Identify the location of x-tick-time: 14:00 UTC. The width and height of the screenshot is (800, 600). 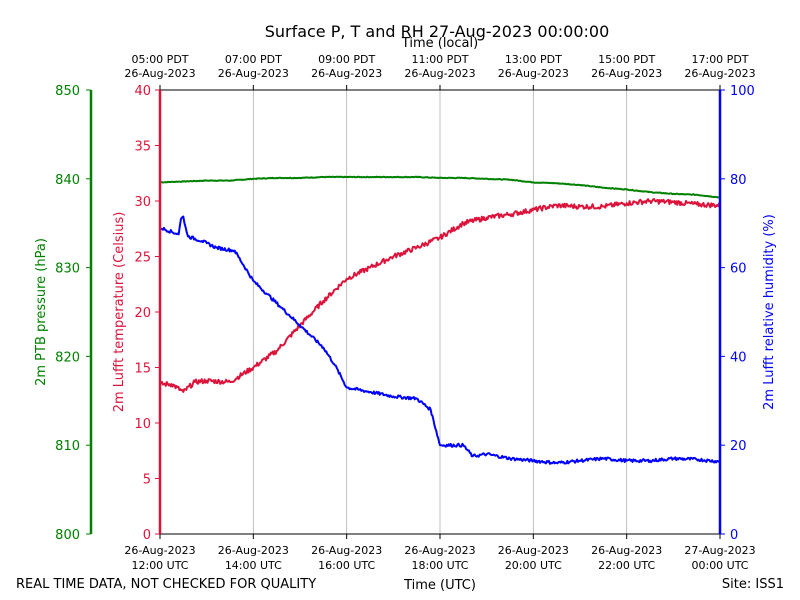
(253, 565).